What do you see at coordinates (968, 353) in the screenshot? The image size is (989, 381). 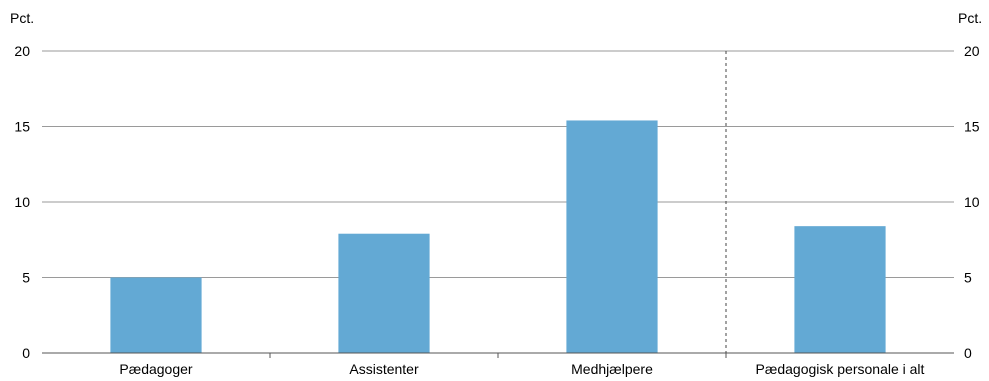 I see `y-tick-right-0: 0` at bounding box center [968, 353].